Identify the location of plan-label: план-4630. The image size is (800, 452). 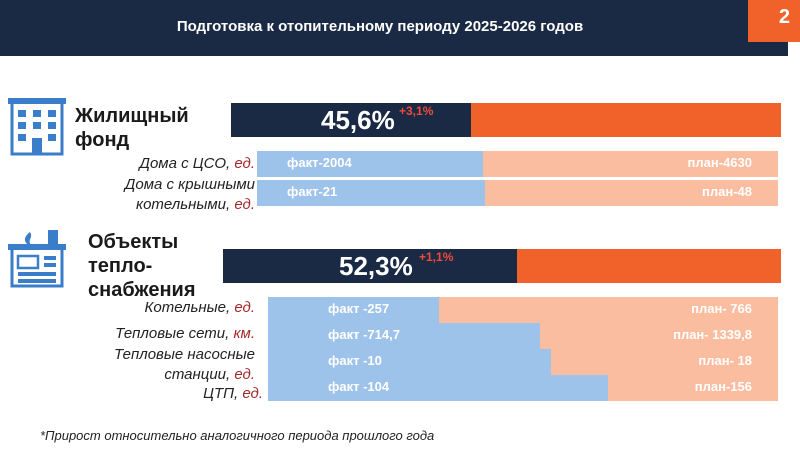
(719, 162).